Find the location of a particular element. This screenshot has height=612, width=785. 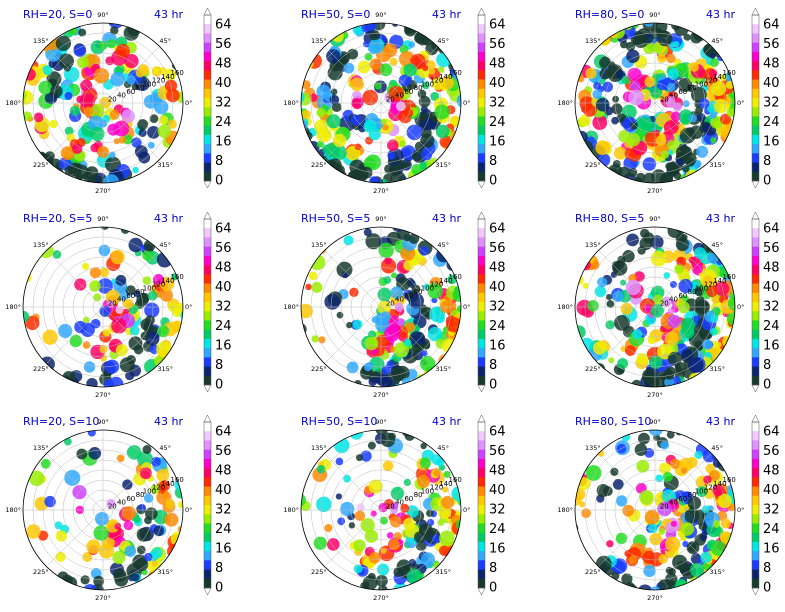

azimuth-tick-label: 225° is located at coordinates (593, 572).